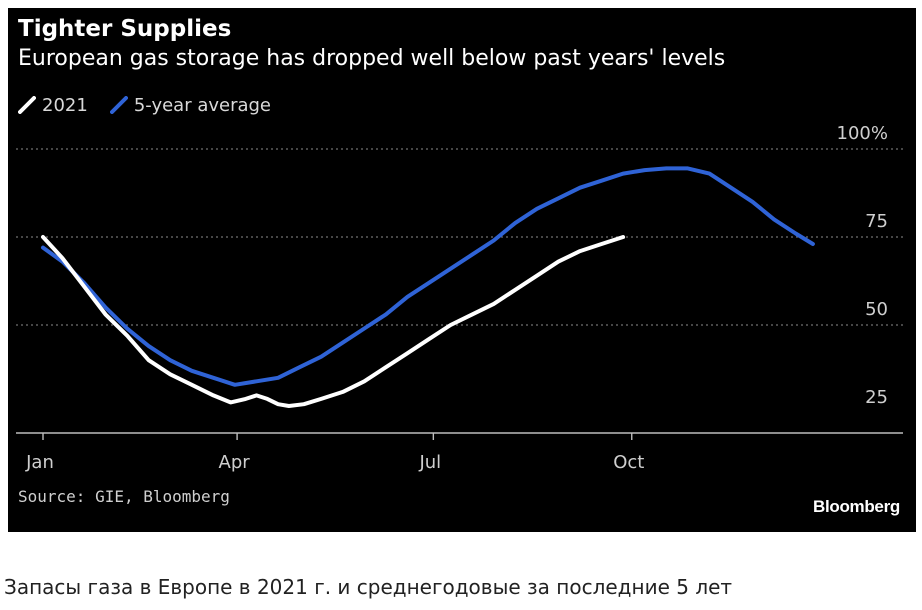 This screenshot has width=922, height=610. Describe the element at coordinates (628, 462) in the screenshot. I see `x-tick-label-oct: Oct` at that location.